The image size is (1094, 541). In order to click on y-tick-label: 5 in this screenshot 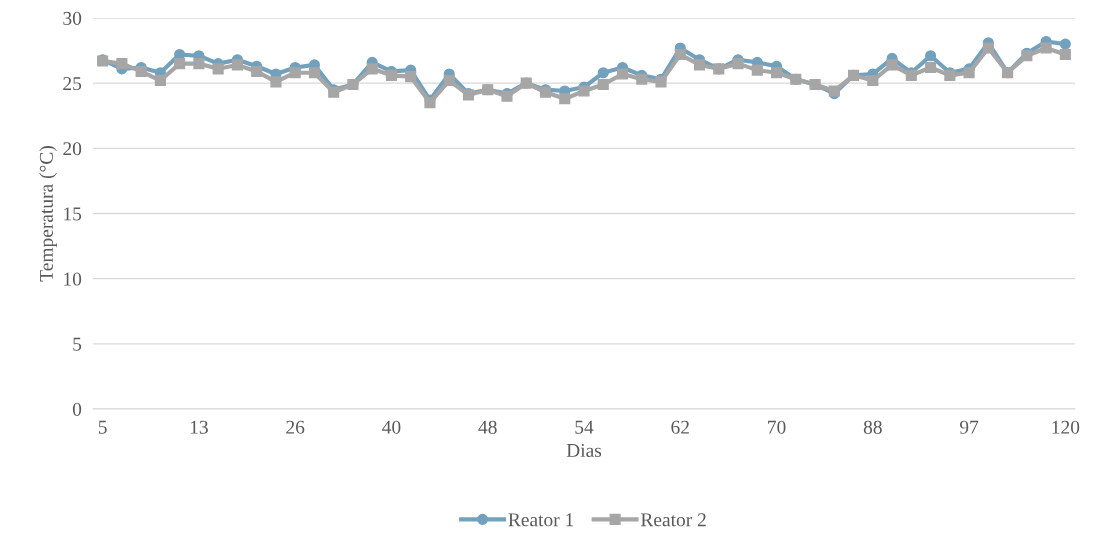, I will do `click(77, 344)`.